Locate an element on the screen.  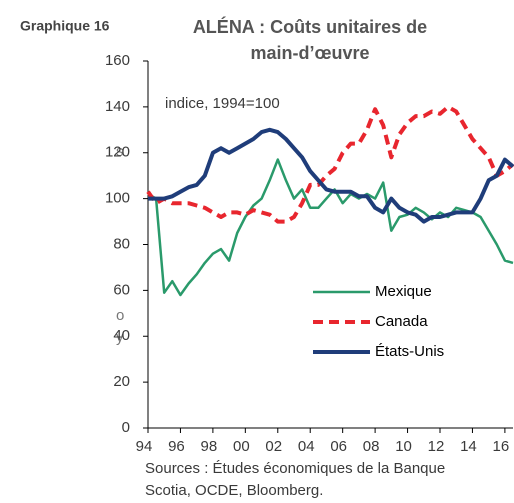
y-tick-label: 20 is located at coordinates (121, 381).